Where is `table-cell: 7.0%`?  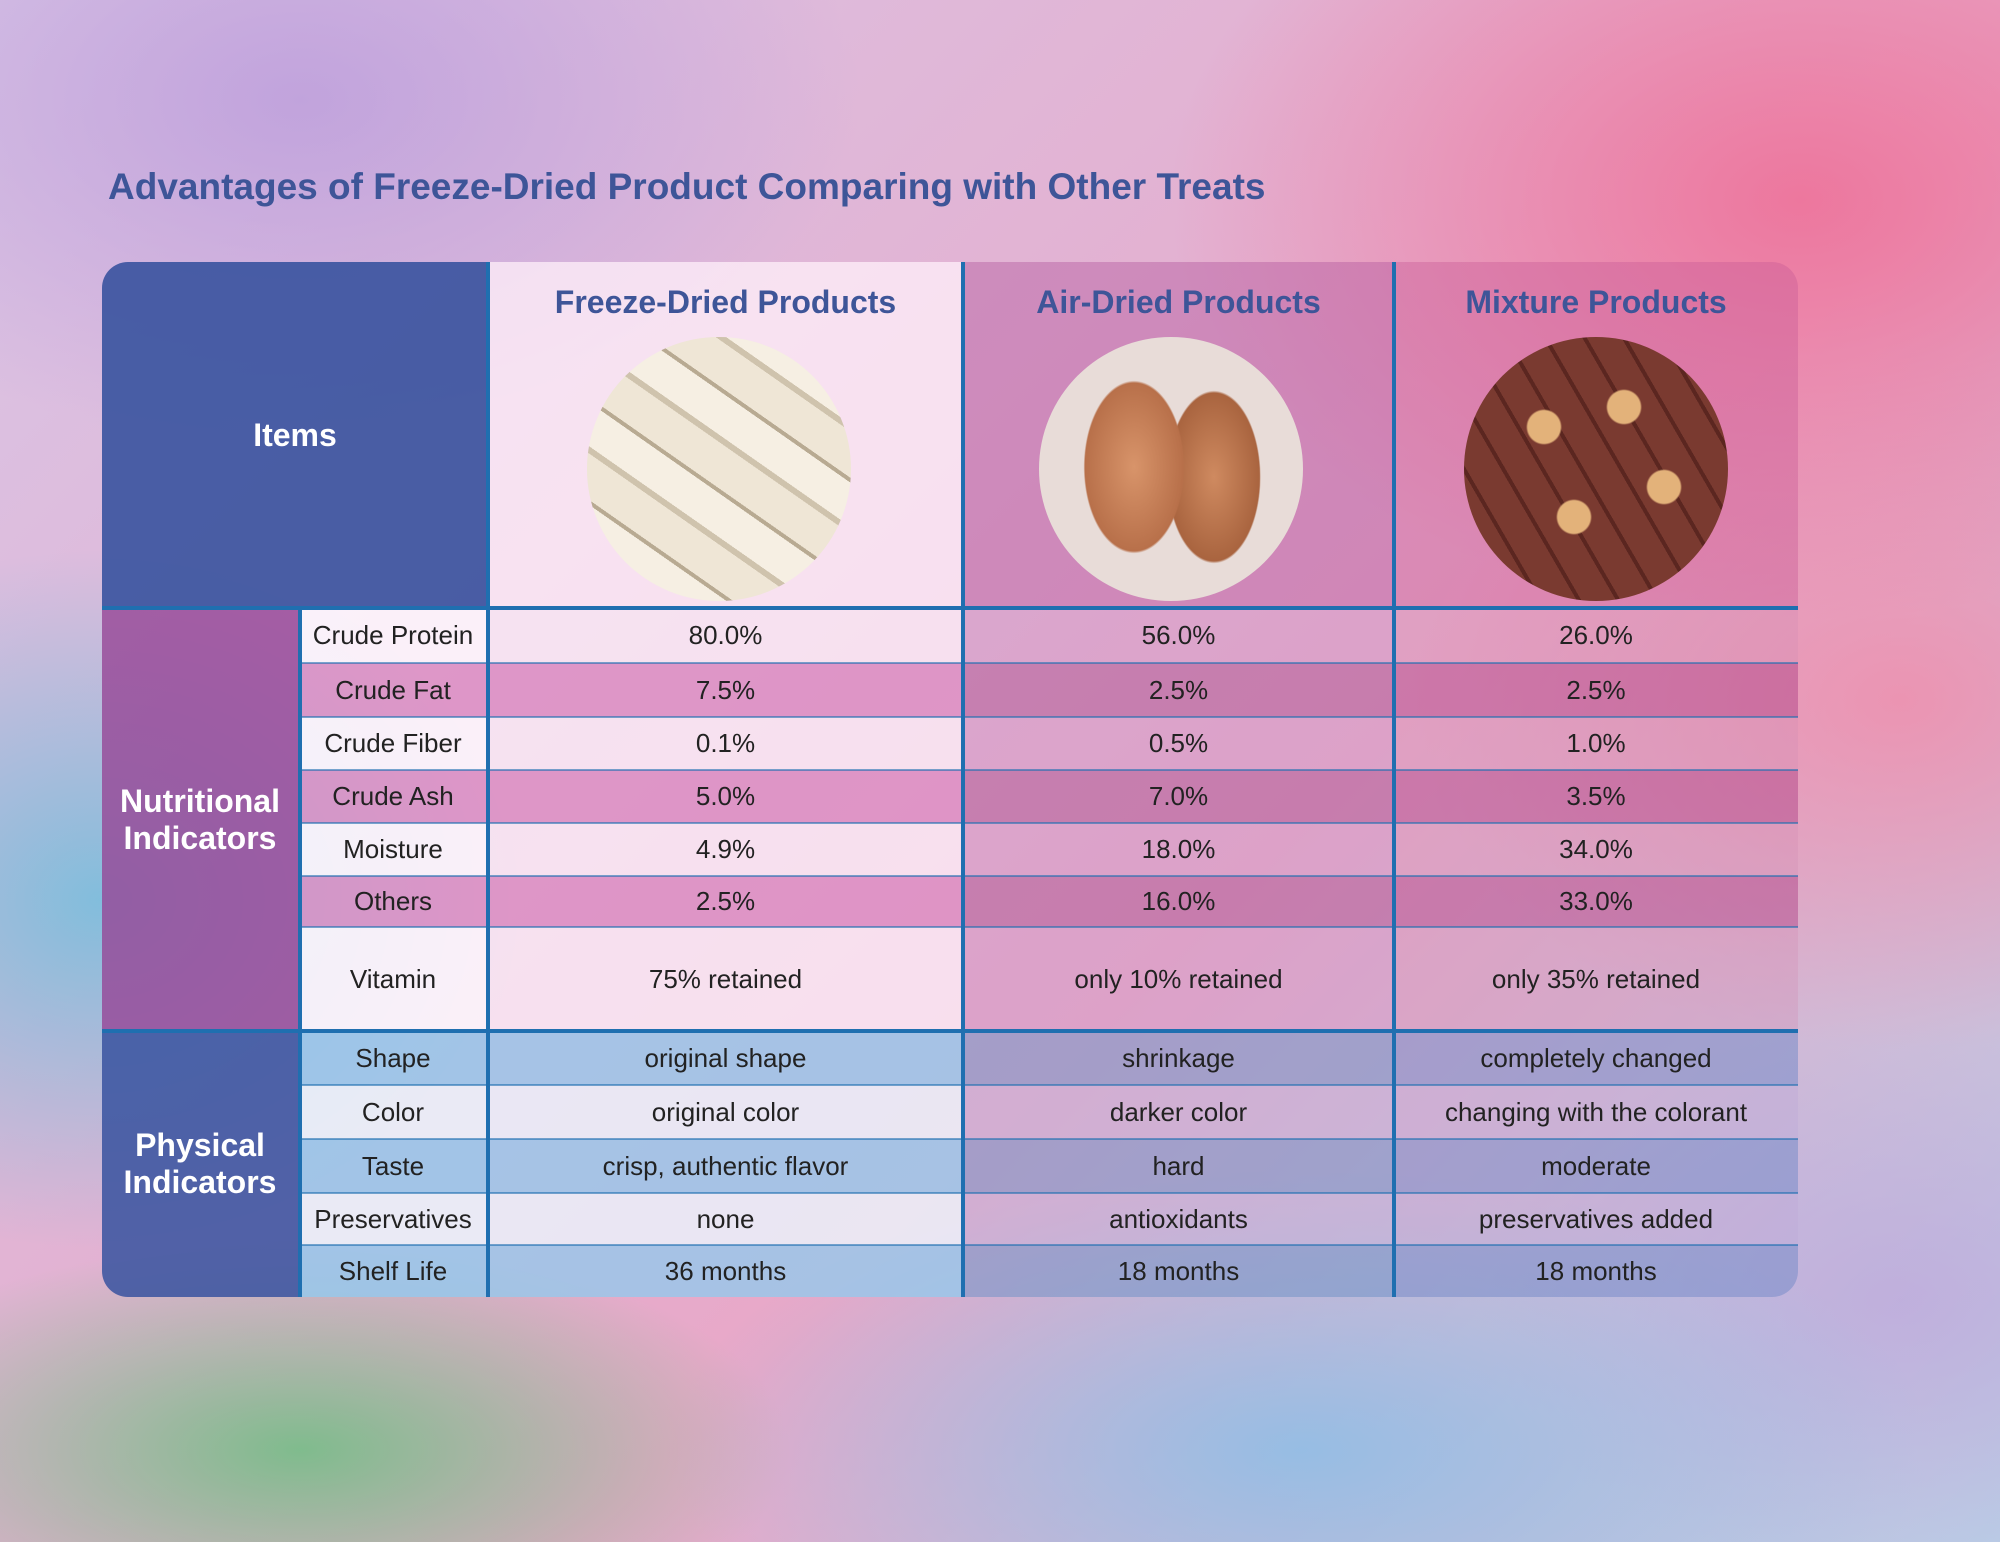
table-cell: 7.0% is located at coordinates (1178, 796).